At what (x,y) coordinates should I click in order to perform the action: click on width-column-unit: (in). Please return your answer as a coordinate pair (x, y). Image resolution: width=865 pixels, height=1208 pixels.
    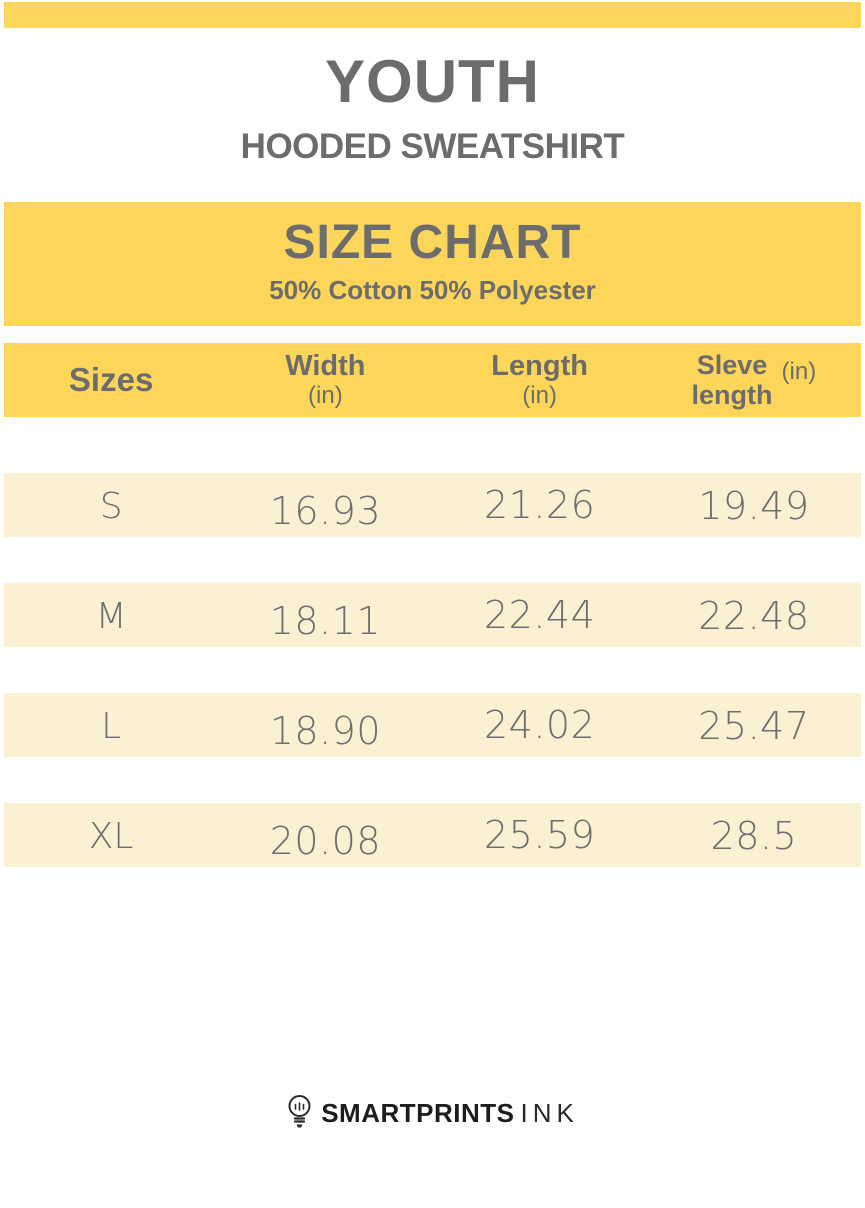
    Looking at the image, I should click on (325, 395).